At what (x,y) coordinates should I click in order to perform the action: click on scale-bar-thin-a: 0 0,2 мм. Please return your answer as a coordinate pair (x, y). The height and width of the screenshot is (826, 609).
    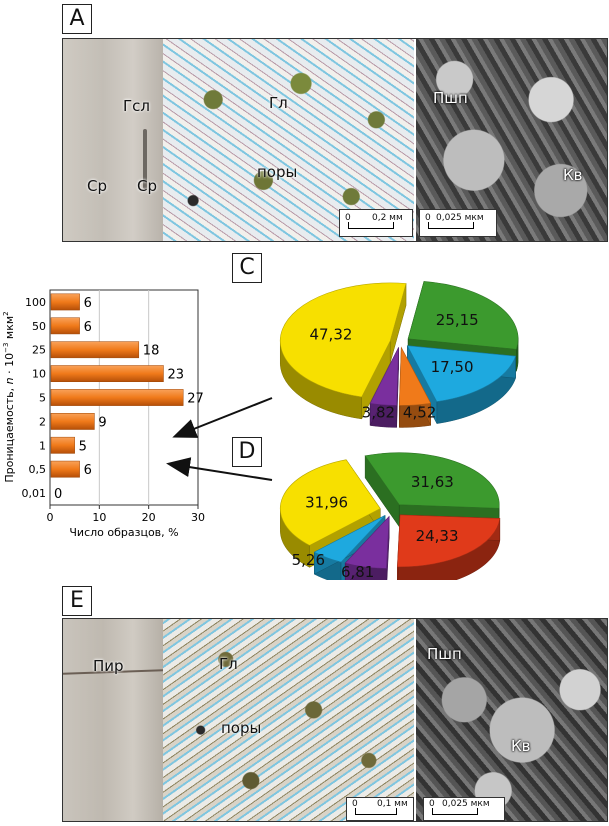
    Looking at the image, I should click on (376, 223).